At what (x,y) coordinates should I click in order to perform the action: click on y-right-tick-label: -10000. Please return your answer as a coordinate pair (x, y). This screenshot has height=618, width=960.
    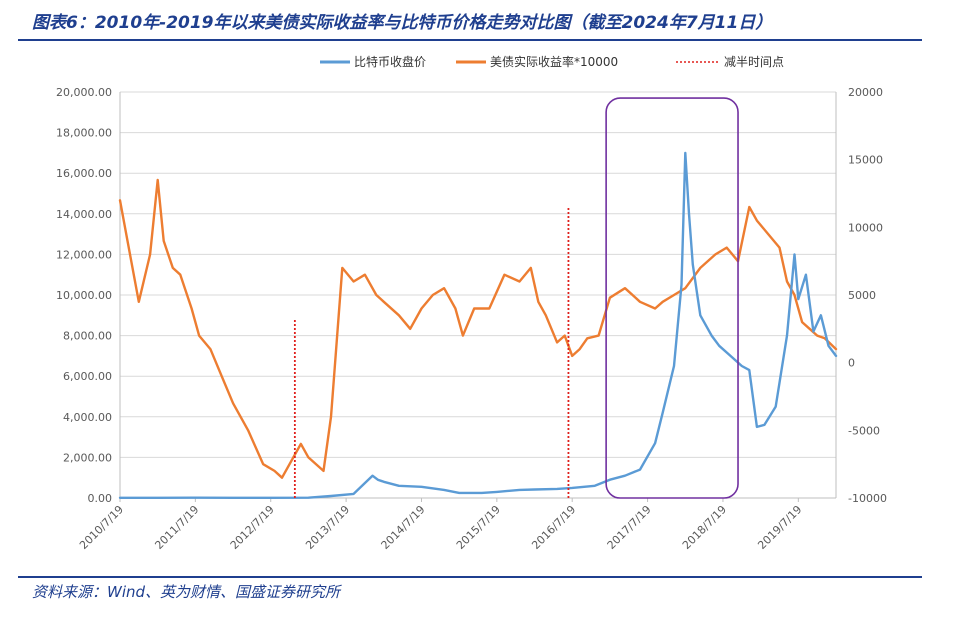
    Looking at the image, I should click on (867, 498).